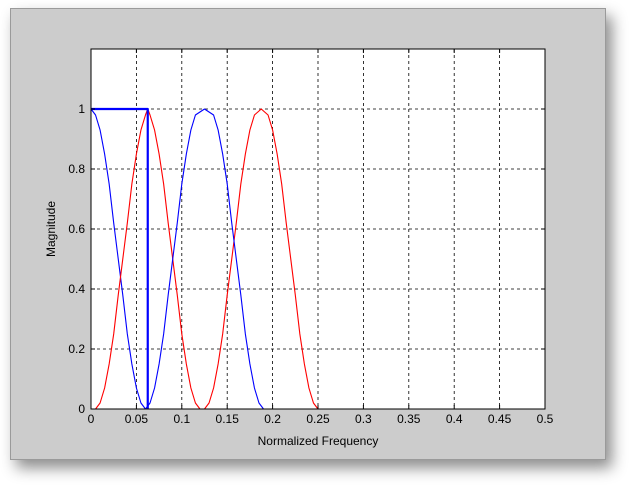 This screenshot has height=493, width=635. Describe the element at coordinates (318, 419) in the screenshot. I see `x-tick-label: 0.25` at that location.